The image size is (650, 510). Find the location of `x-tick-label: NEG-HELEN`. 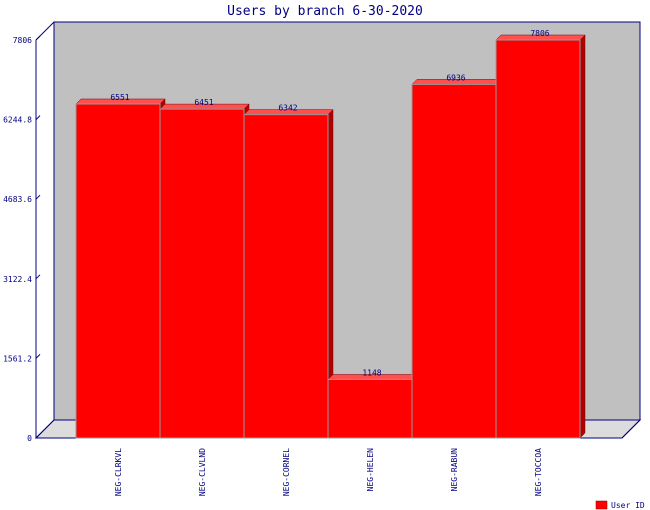

x-tick-label: NEG-HELEN is located at coordinates (370, 470).